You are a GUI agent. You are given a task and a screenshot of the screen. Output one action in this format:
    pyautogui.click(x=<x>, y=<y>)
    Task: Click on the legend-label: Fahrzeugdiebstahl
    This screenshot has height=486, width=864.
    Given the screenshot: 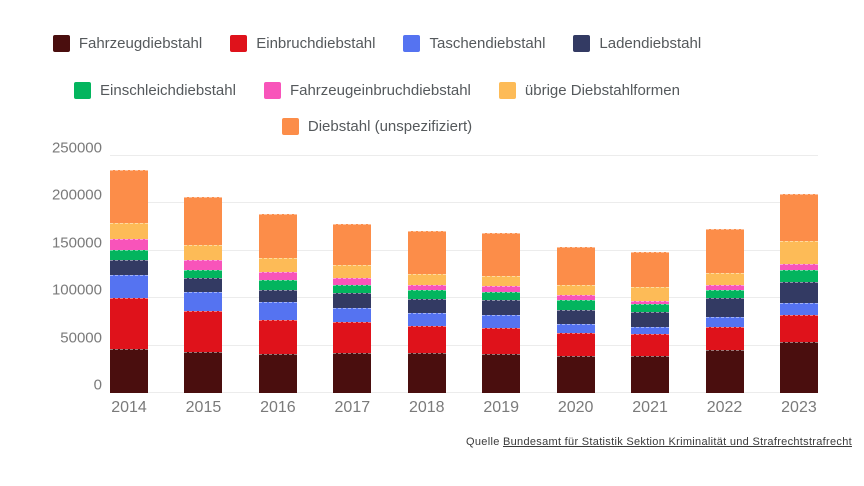 What is the action you would take?
    pyautogui.click(x=140, y=43)
    